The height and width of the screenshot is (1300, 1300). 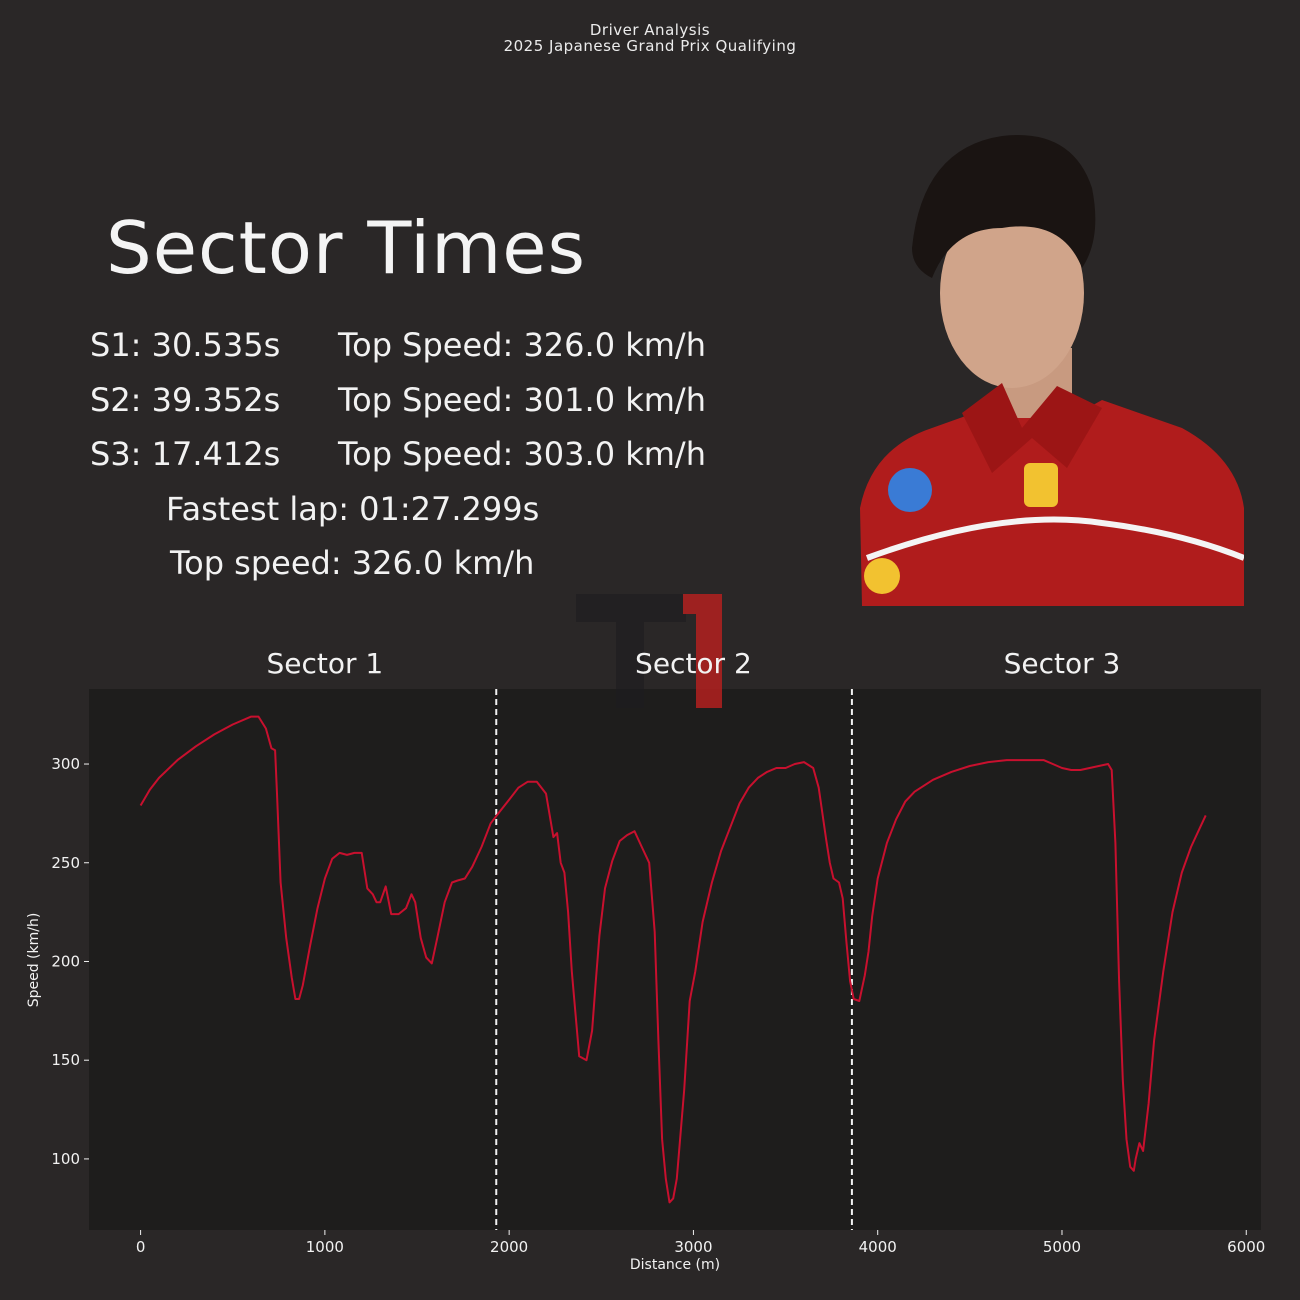 What do you see at coordinates (878, 1247) in the screenshot?
I see `x-tick-label: 4000` at bounding box center [878, 1247].